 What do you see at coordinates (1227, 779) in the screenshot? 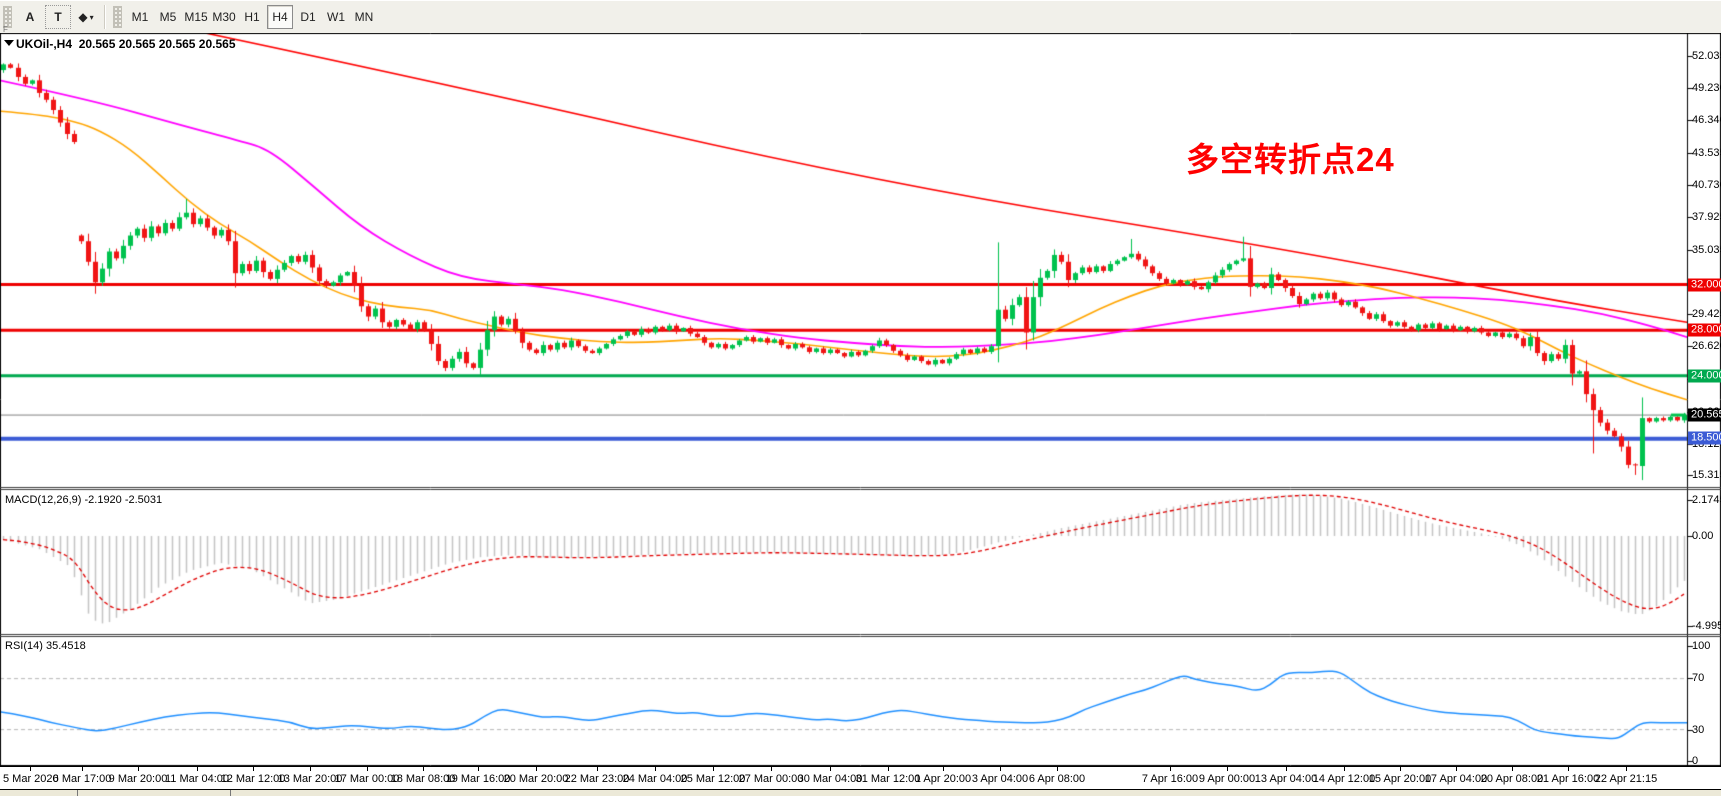
I see `time-axis-label: 9 Apr 00:00` at bounding box center [1227, 779].